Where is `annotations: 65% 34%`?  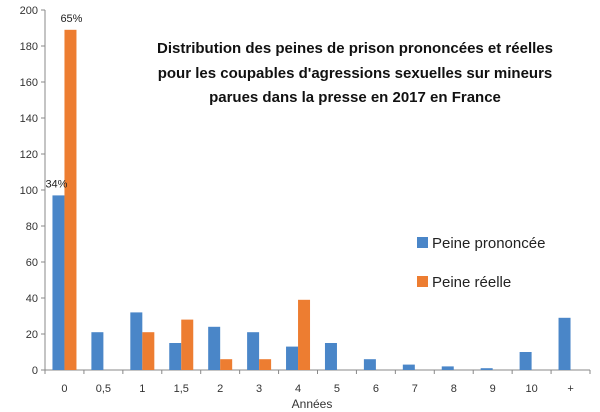 annotations: 65% 34% is located at coordinates (63, 102).